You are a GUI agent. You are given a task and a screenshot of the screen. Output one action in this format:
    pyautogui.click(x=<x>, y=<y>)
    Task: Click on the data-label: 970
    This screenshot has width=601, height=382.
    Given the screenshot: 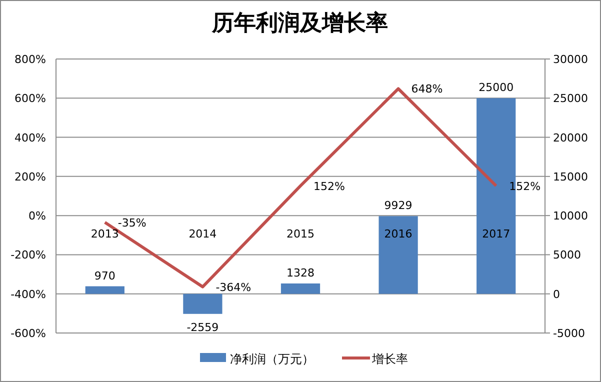 What is the action you would take?
    pyautogui.click(x=105, y=275)
    